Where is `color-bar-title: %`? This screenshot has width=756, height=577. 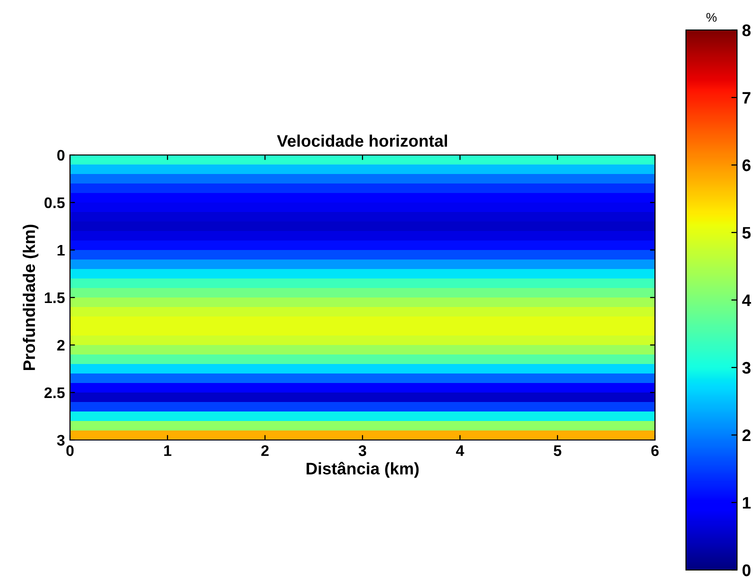
color-bar-title: % is located at coordinates (711, 17).